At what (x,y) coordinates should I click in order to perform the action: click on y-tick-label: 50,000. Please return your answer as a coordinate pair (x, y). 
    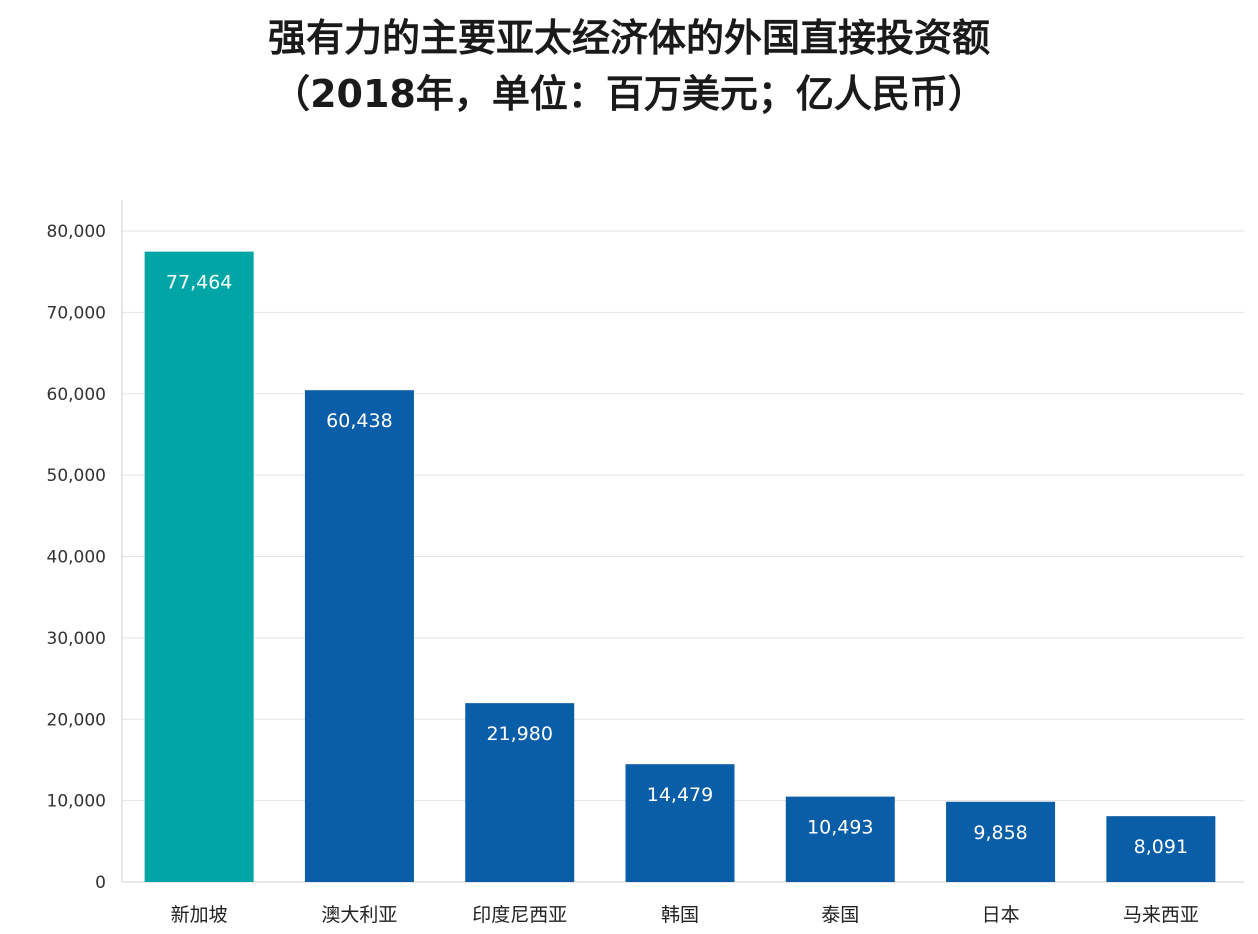
    Looking at the image, I should click on (76, 476).